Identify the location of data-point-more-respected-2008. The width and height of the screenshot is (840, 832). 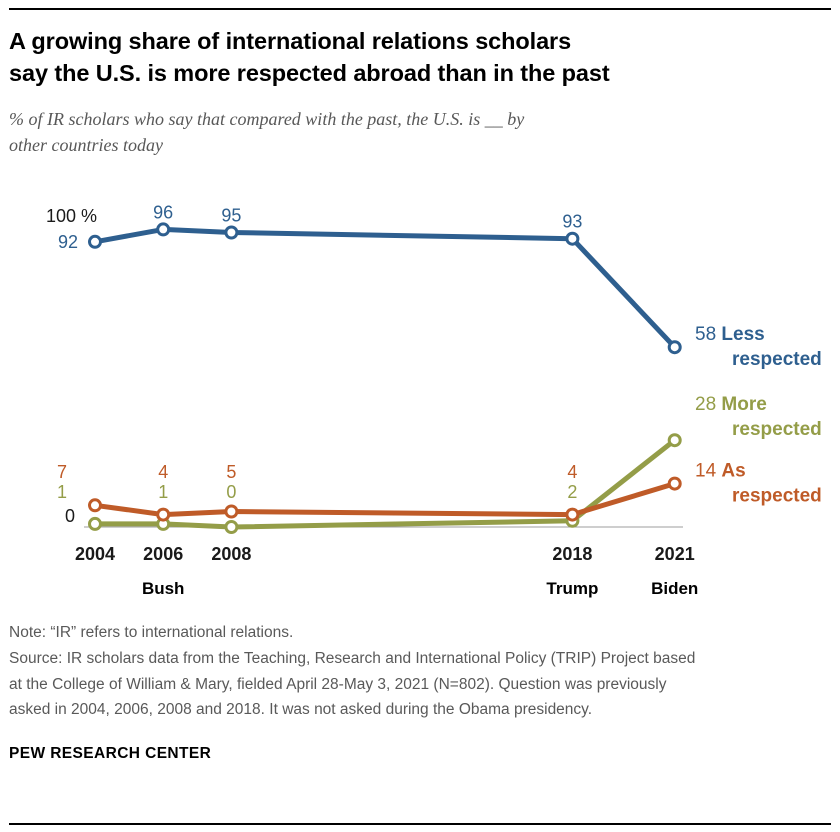
(231, 527).